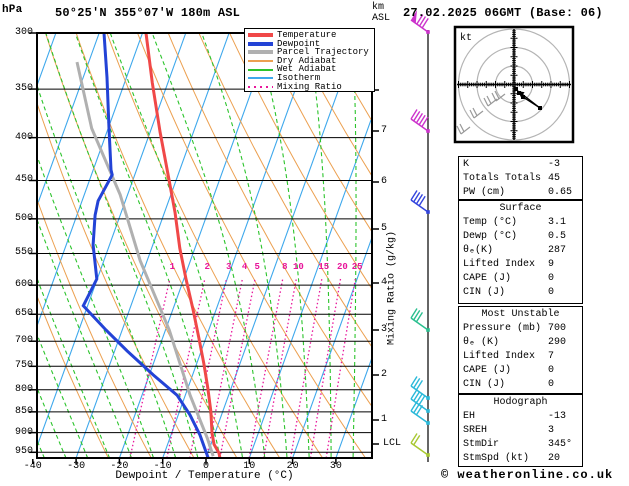  I want to click on pressure-tick-label: 450, so click(23, 180).